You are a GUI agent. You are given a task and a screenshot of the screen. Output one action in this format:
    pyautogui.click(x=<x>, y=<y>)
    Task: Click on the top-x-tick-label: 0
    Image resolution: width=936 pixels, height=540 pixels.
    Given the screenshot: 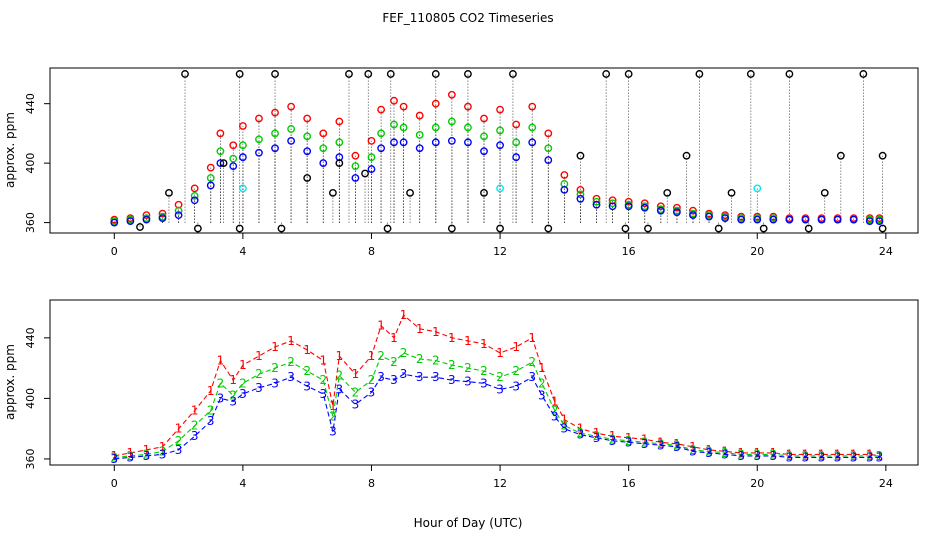 What is the action you would take?
    pyautogui.click(x=114, y=251)
    